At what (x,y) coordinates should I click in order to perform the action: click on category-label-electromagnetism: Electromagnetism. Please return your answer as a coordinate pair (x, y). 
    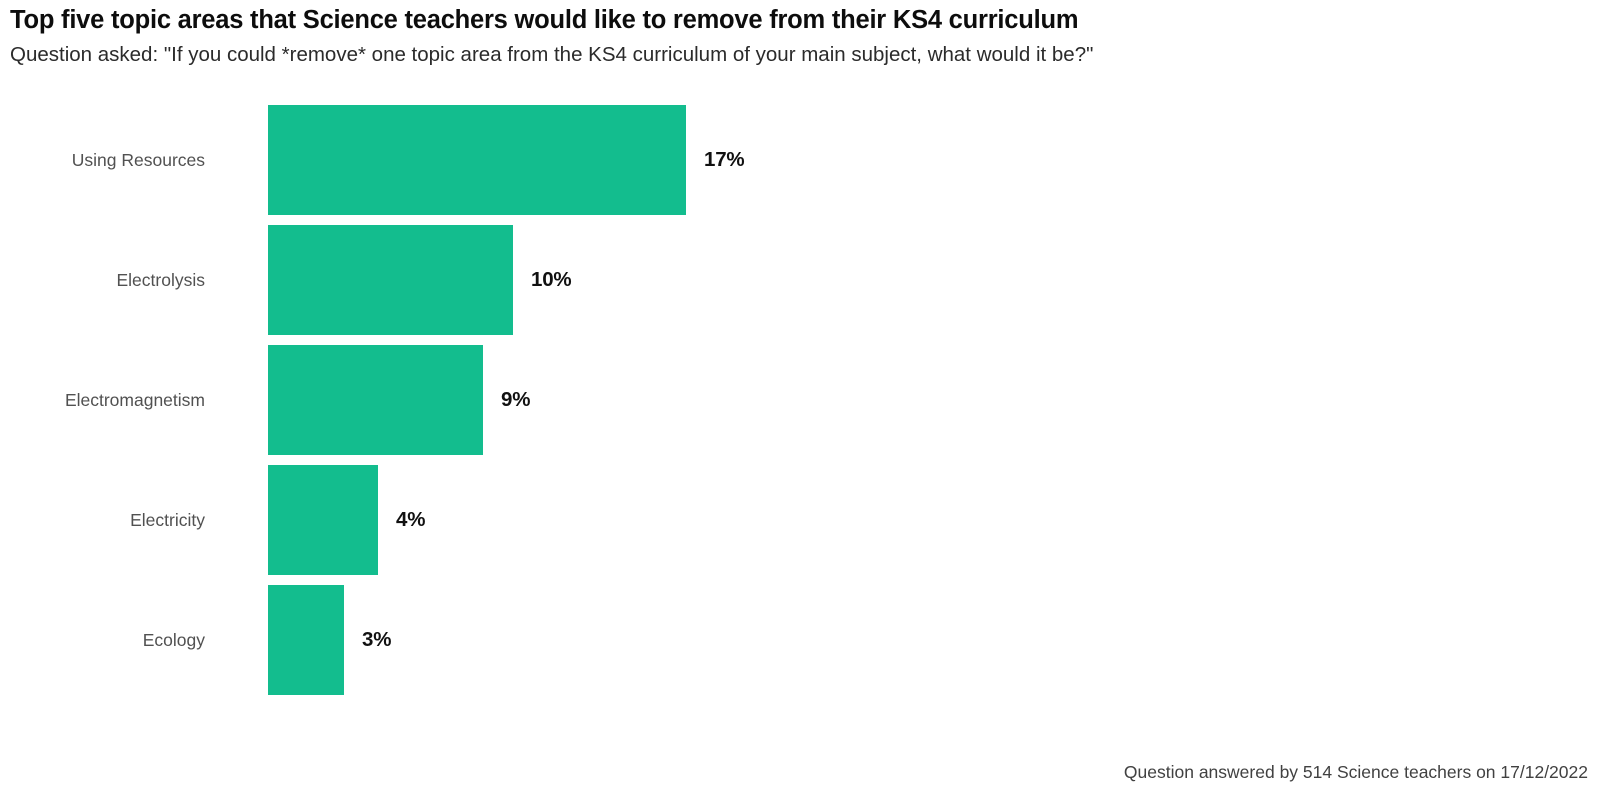
    Looking at the image, I should click on (134, 400).